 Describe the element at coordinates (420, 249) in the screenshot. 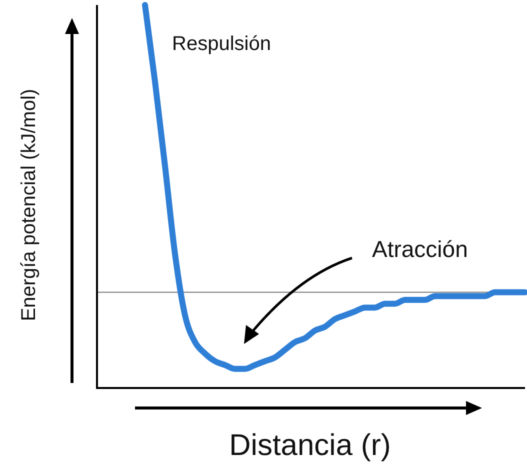

I see `annotation: Atracción` at that location.